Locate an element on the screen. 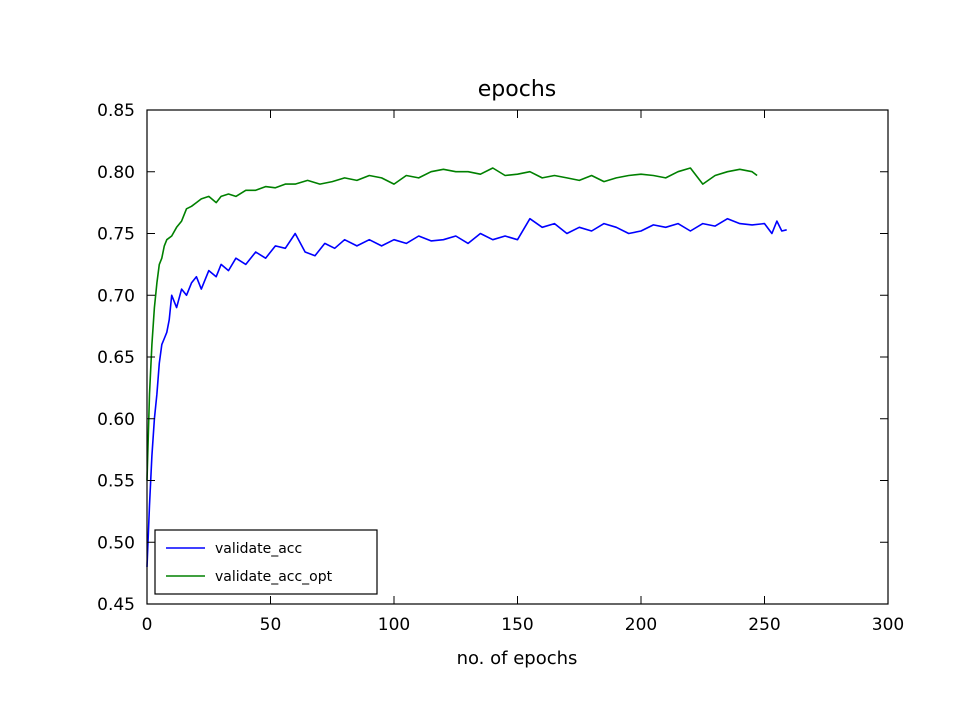 The width and height of the screenshot is (958, 704). y-tick-label: 0.80 is located at coordinates (116, 173).